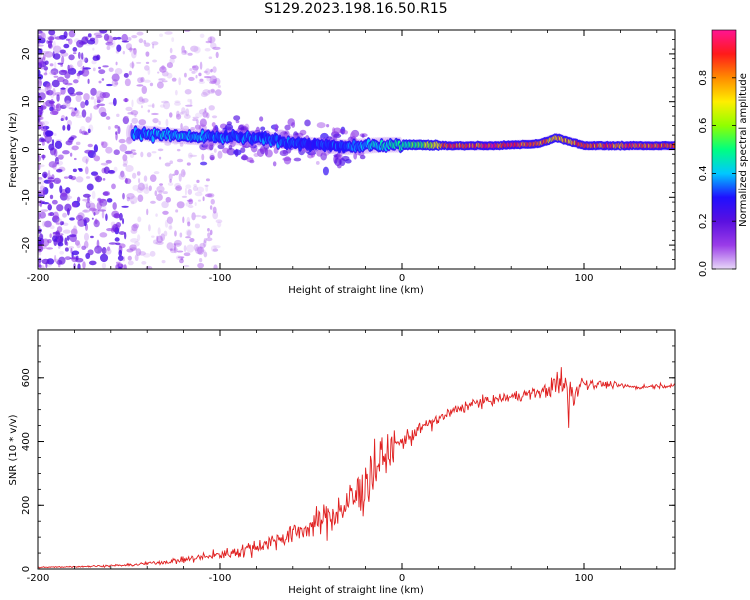 The height and width of the screenshot is (600, 750). I want to click on x-tick-label: 0, so click(402, 578).